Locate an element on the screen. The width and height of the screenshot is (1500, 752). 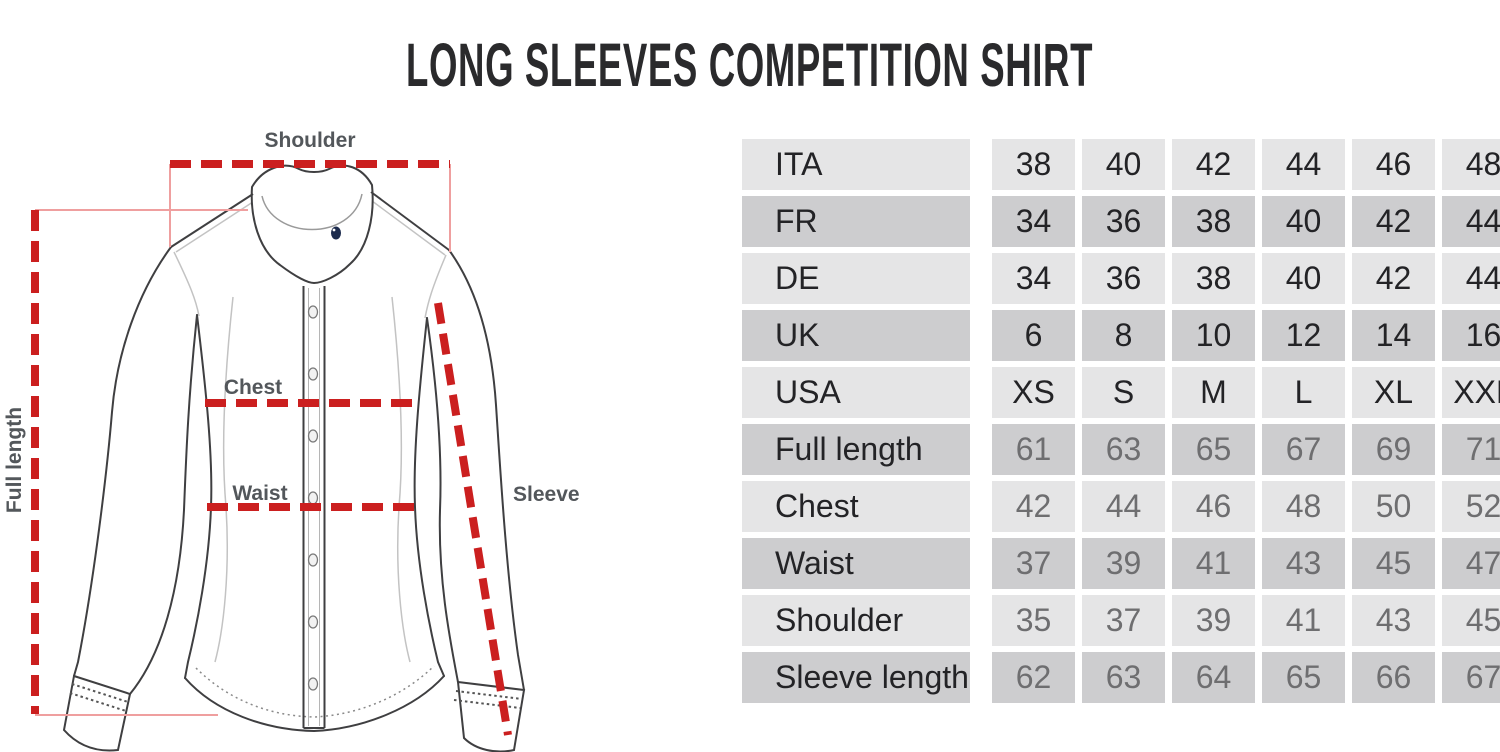
collar-button is located at coordinates (336, 233).